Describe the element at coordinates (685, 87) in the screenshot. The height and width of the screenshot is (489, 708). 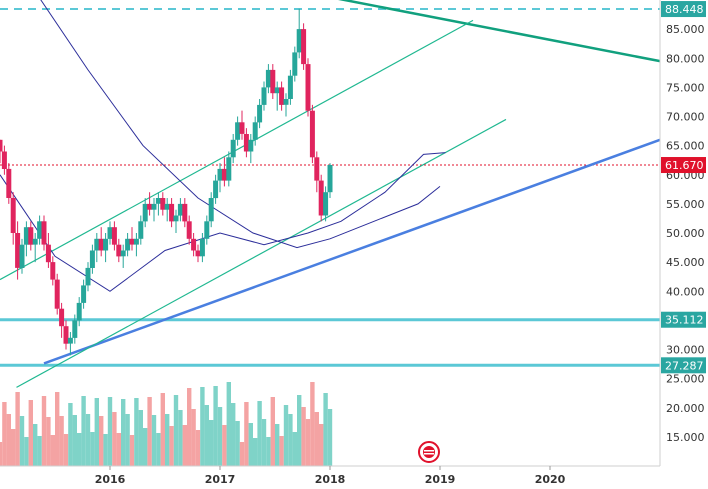
I see `y-tick-label: 75.000` at that location.